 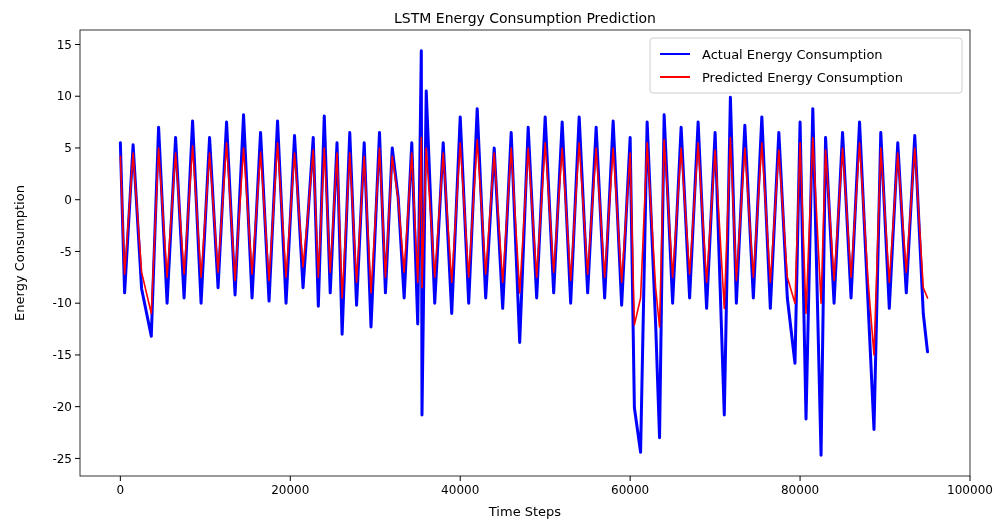 I want to click on chart-title: LSTM Energy Consumption Prediction, so click(x=525, y=18).